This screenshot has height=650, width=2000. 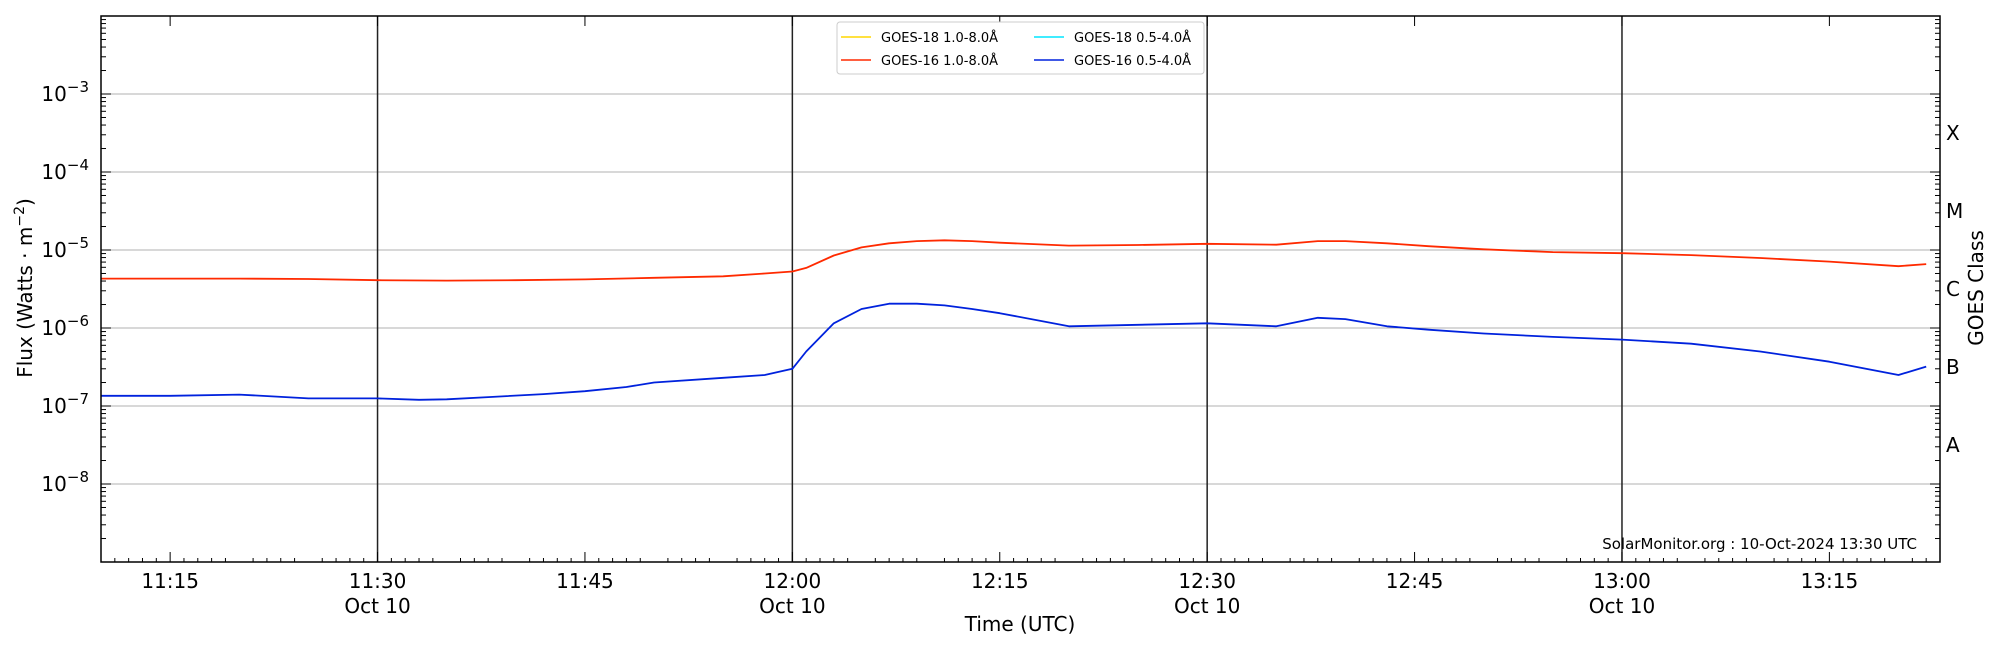 I want to click on y-tick-exponent: −7, so click(x=78, y=399).